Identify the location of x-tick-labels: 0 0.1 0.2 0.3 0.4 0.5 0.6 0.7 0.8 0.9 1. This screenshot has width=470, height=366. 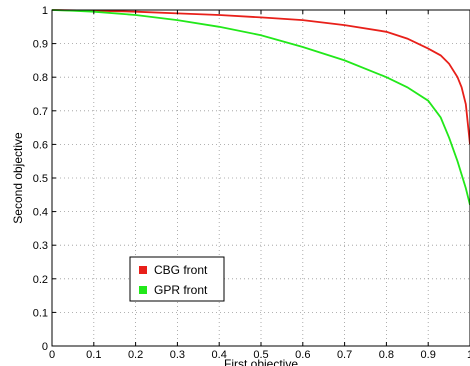
(259, 355).